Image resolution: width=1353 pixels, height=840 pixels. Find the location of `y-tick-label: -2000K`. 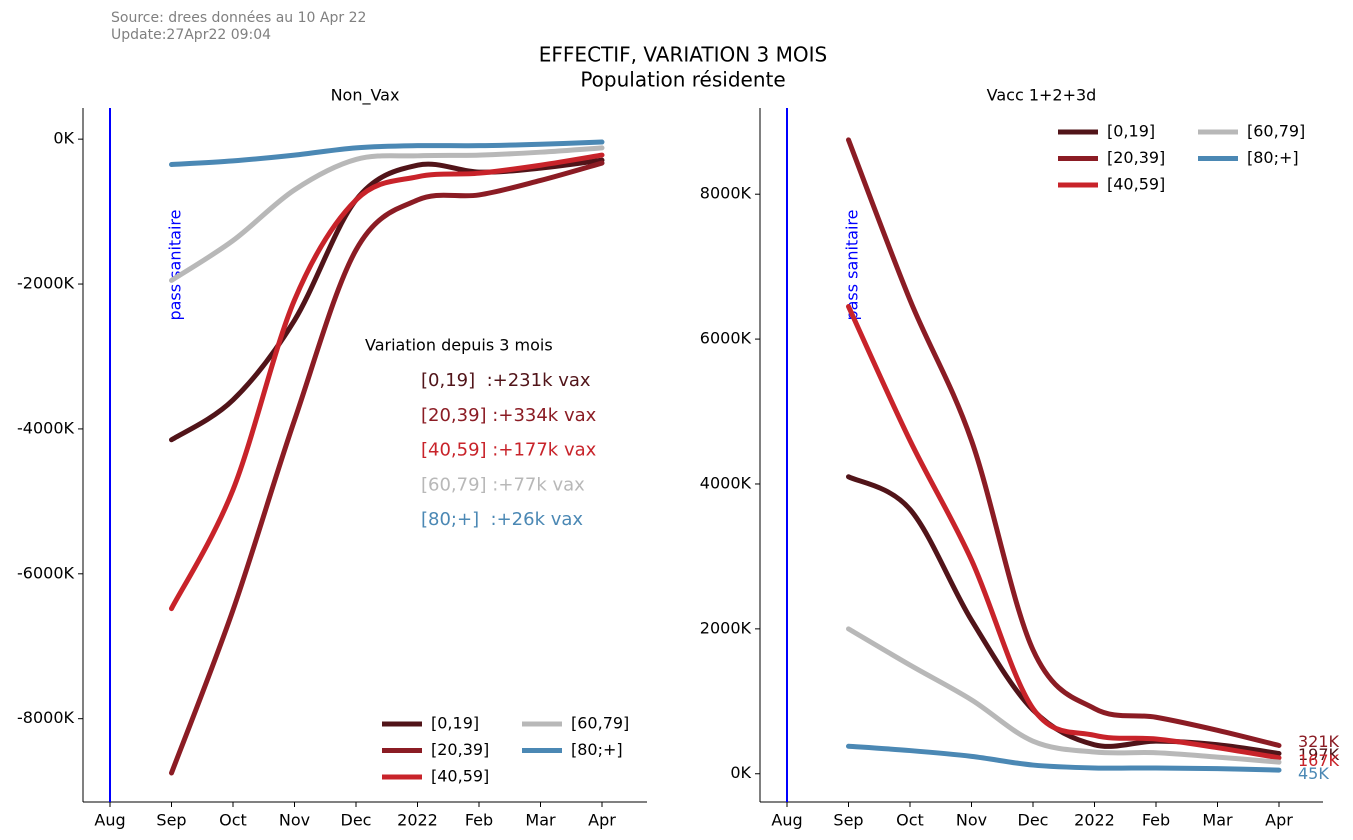

y-tick-label: -2000K is located at coordinates (45, 283).